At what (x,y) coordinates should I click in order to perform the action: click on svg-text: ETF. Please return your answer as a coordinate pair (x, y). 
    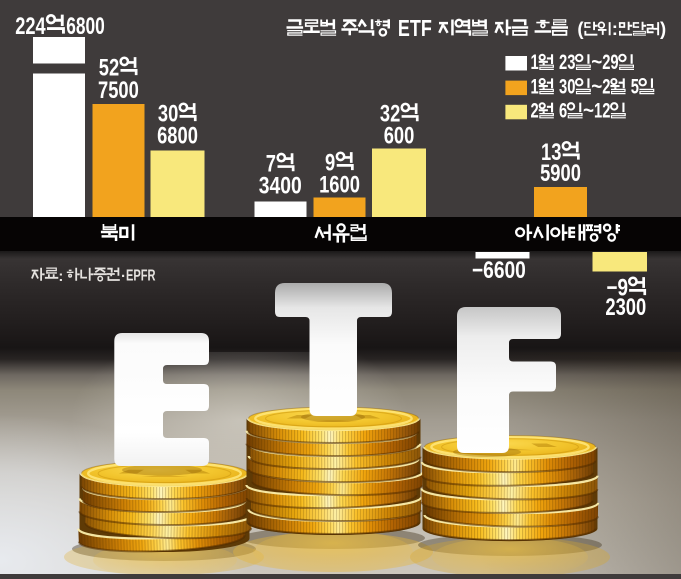
    Looking at the image, I should click on (415, 28).